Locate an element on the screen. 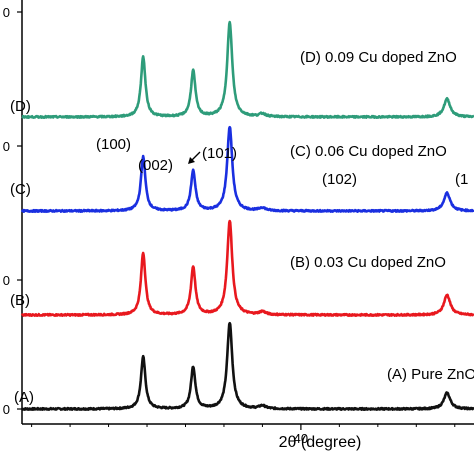 Image resolution: width=474 pixels, height=474 pixels. hkl-arrow-head is located at coordinates (191, 160).